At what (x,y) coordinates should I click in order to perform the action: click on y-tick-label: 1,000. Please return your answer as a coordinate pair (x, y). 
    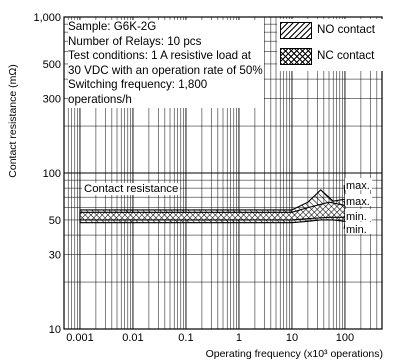
    Looking at the image, I should click on (47, 18).